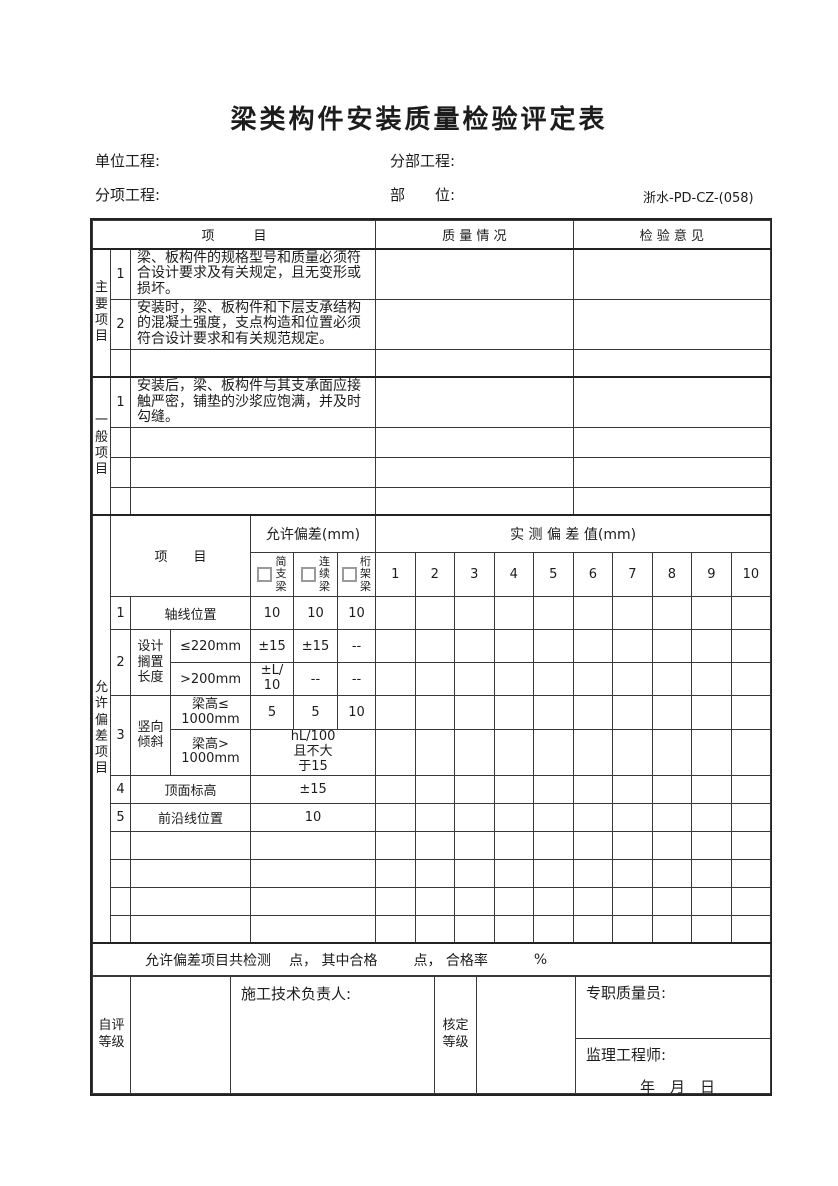  I want to click on verify-grade-value-cell, so click(526, 1034).